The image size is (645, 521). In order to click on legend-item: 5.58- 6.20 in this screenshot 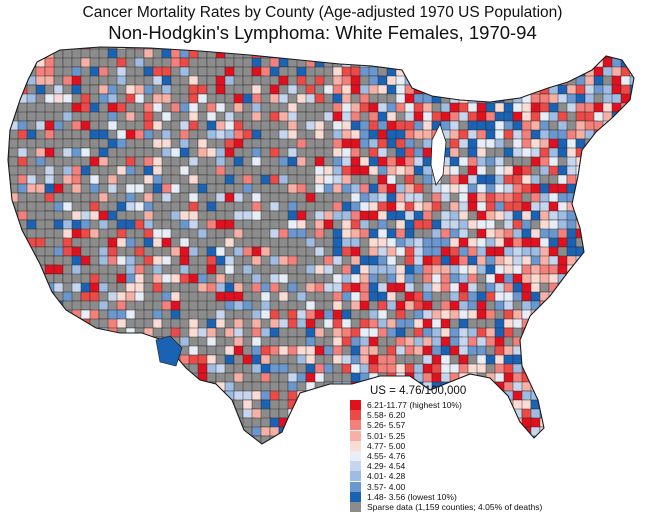, I will do `click(495, 415)`.